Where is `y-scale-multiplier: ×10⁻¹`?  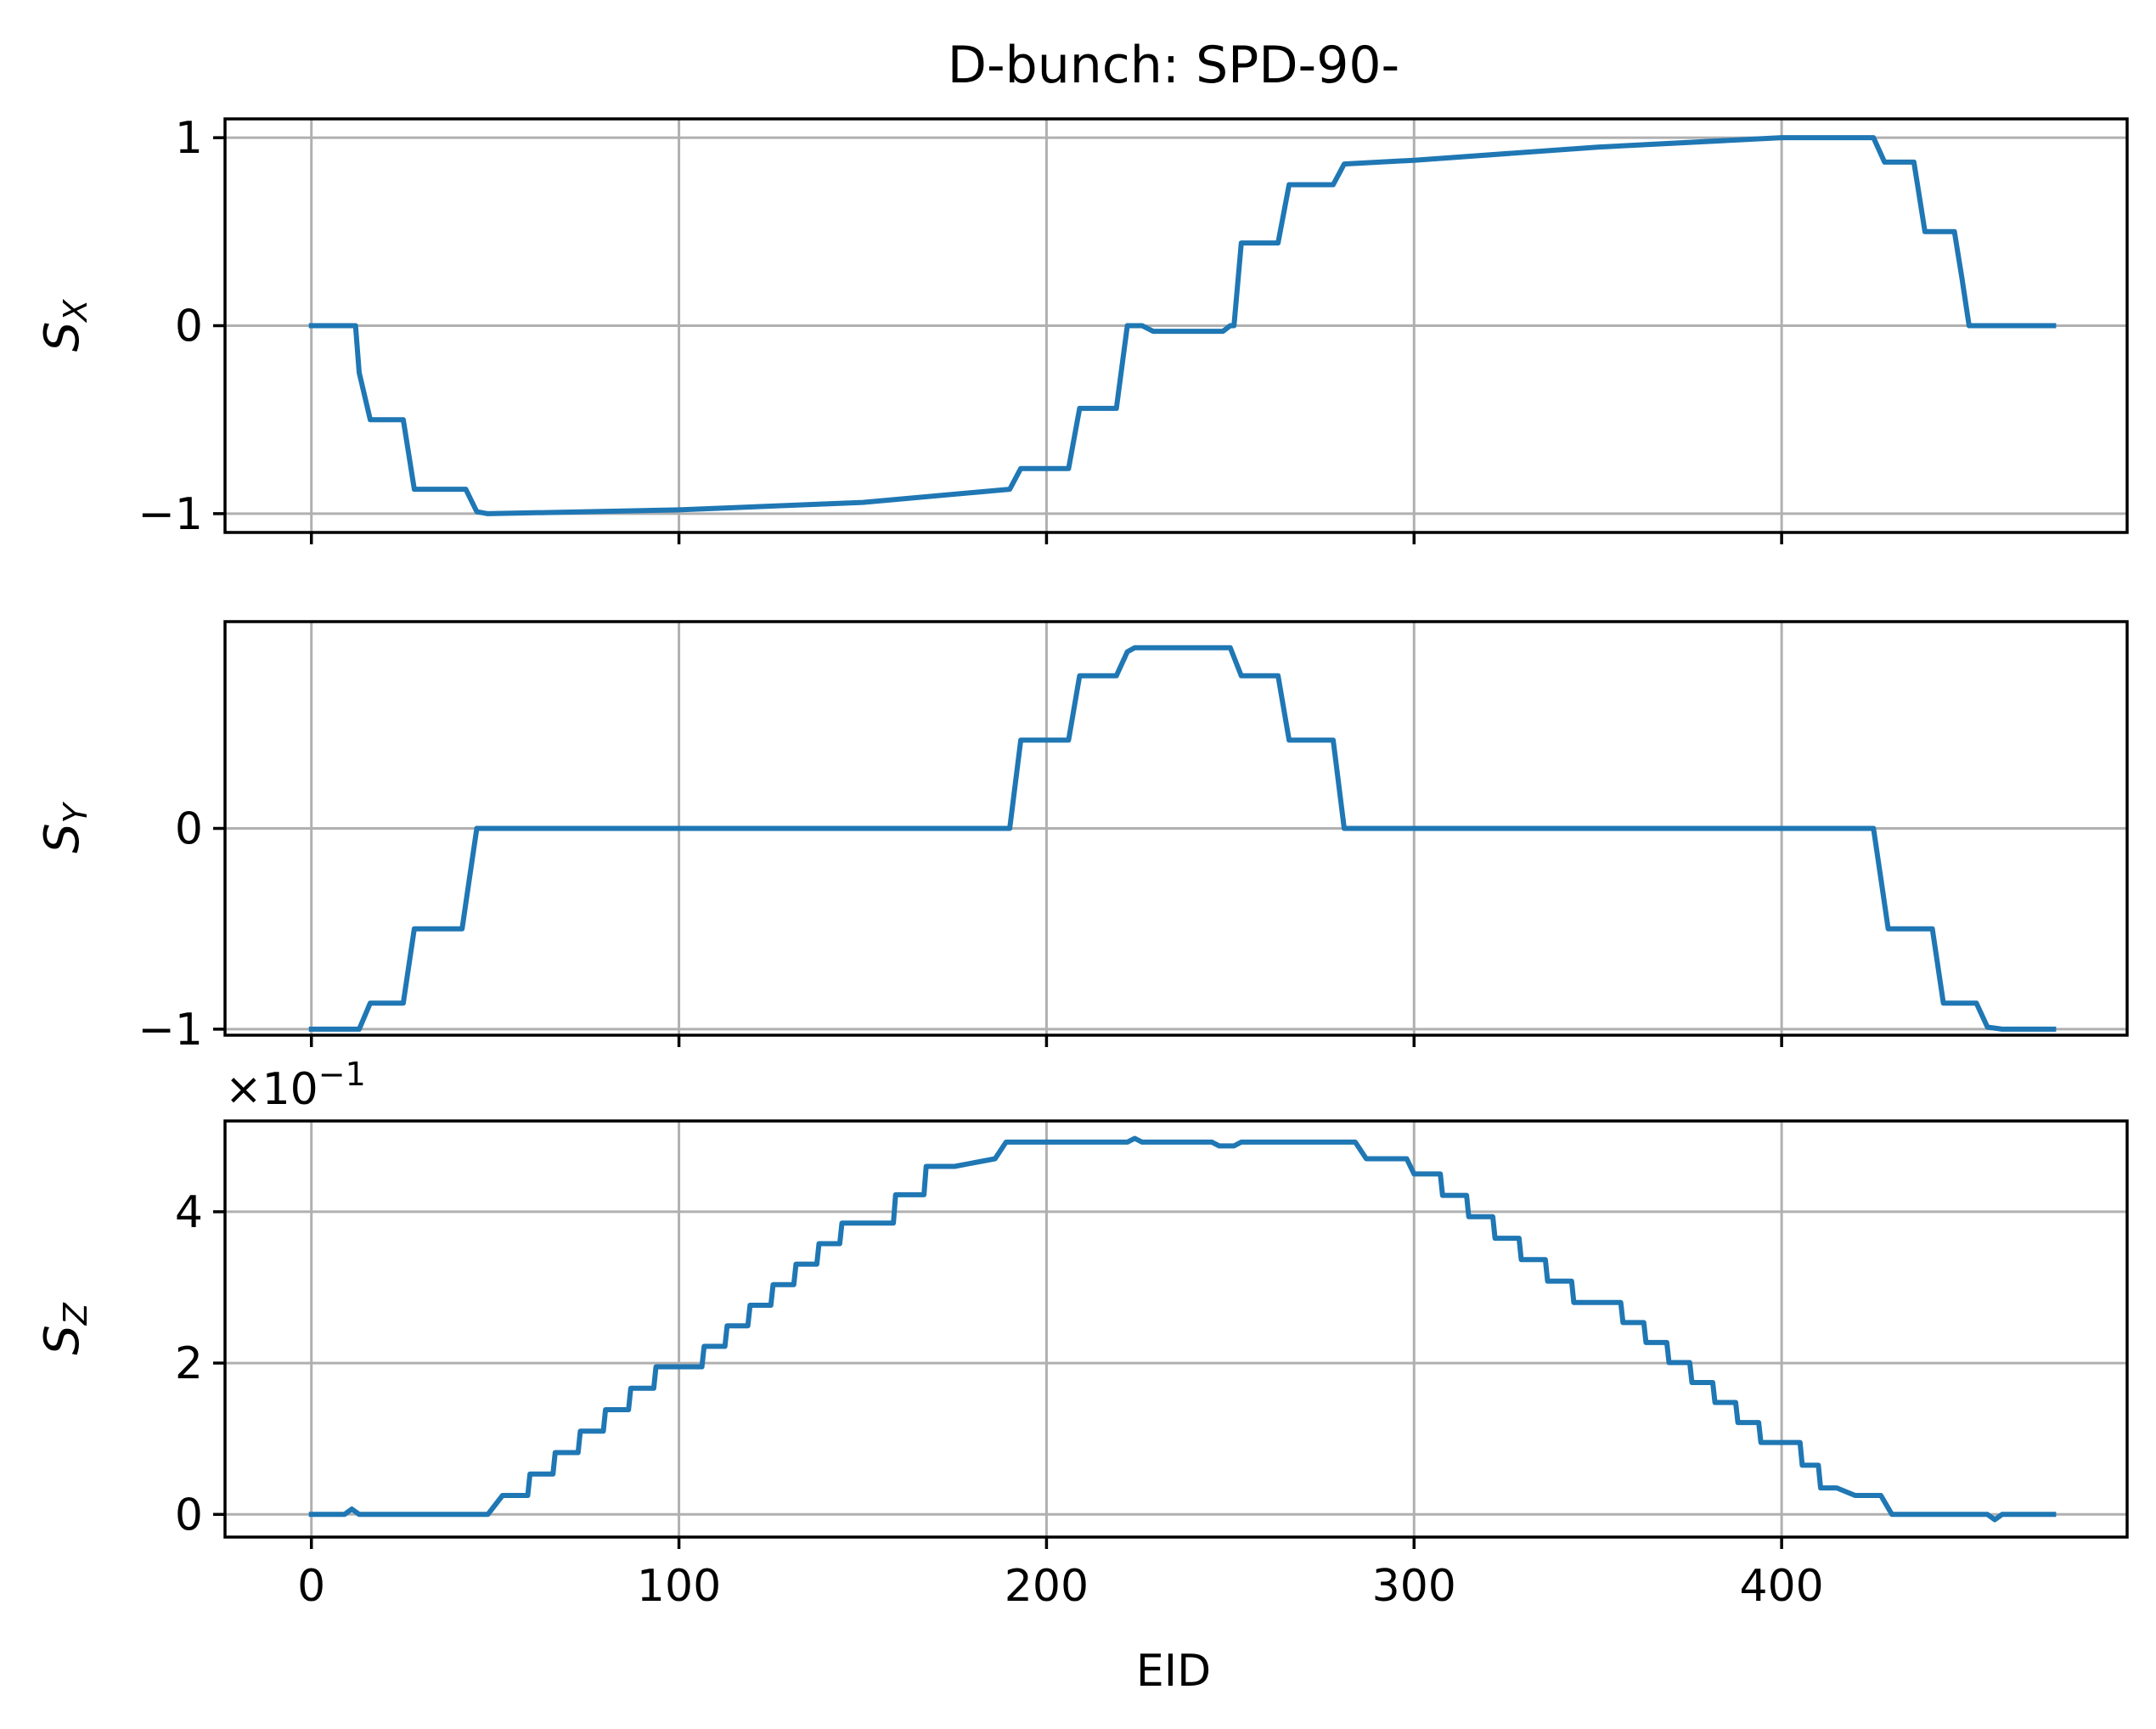 y-scale-multiplier: ×10⁻¹ is located at coordinates (295, 1086).